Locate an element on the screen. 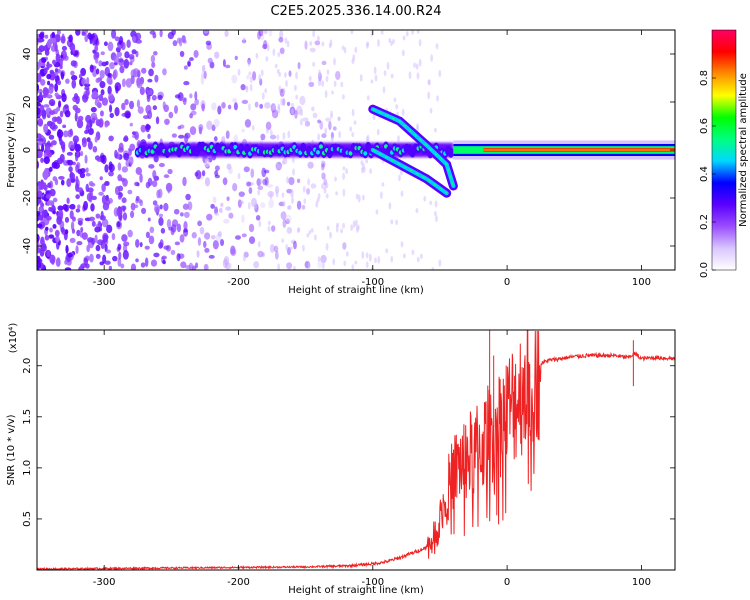 The width and height of the screenshot is (750, 600). carrier-blob is located at coordinates (450, 152).